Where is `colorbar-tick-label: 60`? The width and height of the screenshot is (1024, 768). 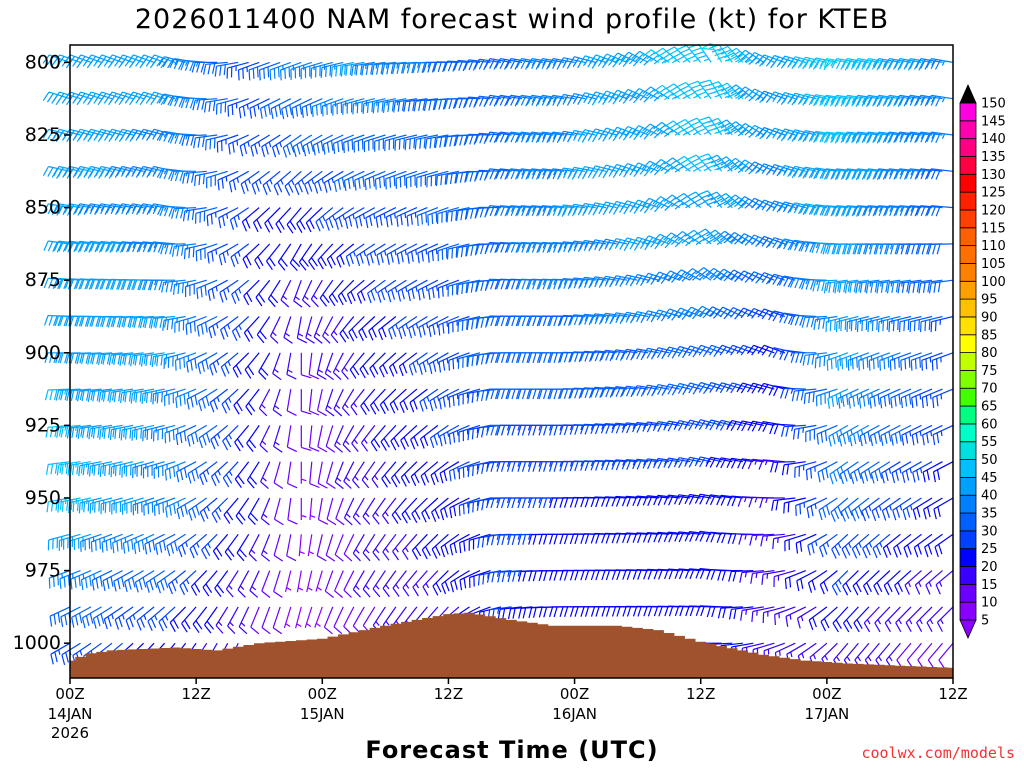 colorbar-tick-label: 60 is located at coordinates (989, 424).